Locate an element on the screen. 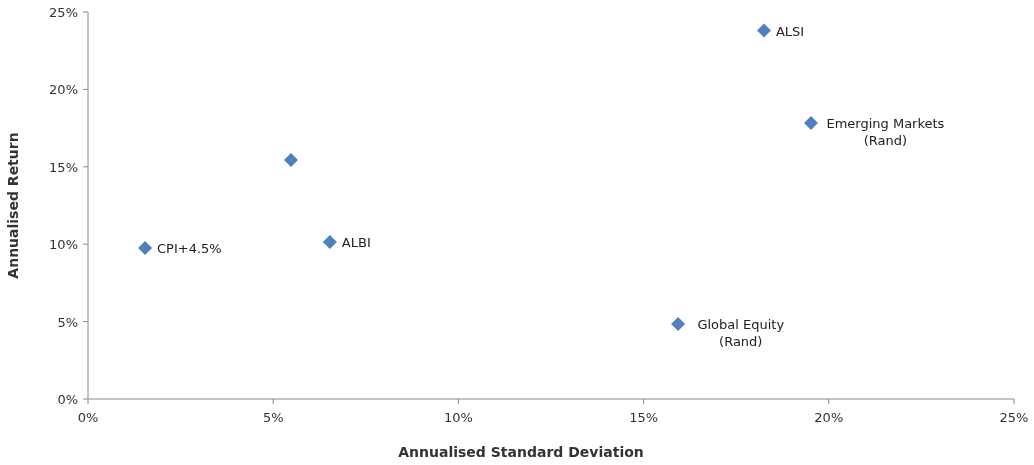 The image size is (1034, 465). y-tick-label: 25% is located at coordinates (63, 12).